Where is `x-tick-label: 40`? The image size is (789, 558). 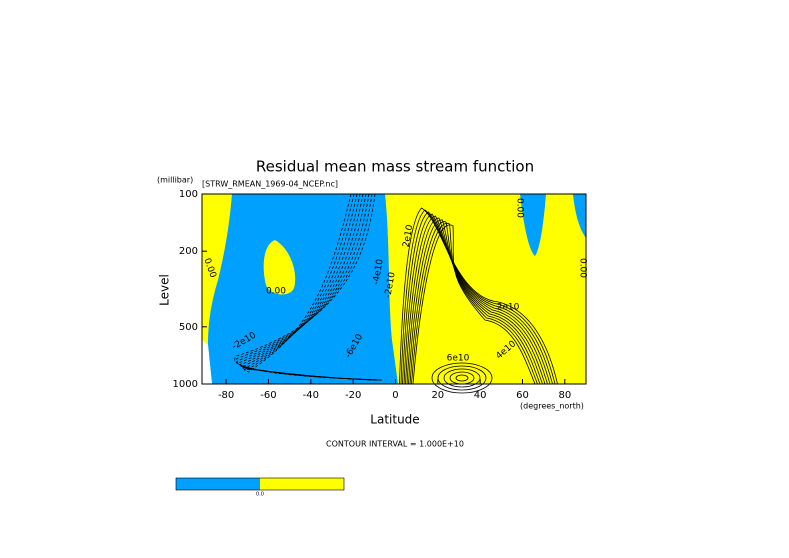 x-tick-label: 40 is located at coordinates (480, 395).